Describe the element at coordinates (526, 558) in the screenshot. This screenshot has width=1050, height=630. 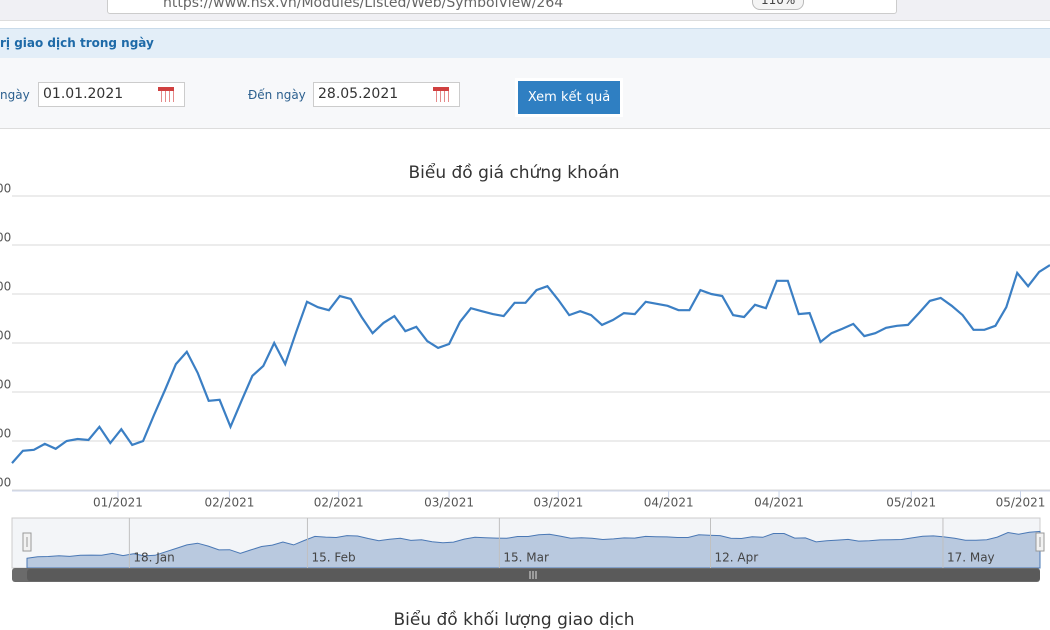
I see `navigator-tick-label: 15. Mar` at that location.